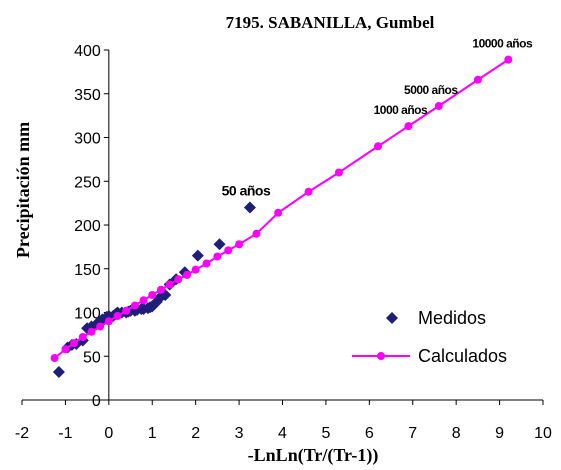  I want to click on x-tick-label: -1, so click(65, 433).